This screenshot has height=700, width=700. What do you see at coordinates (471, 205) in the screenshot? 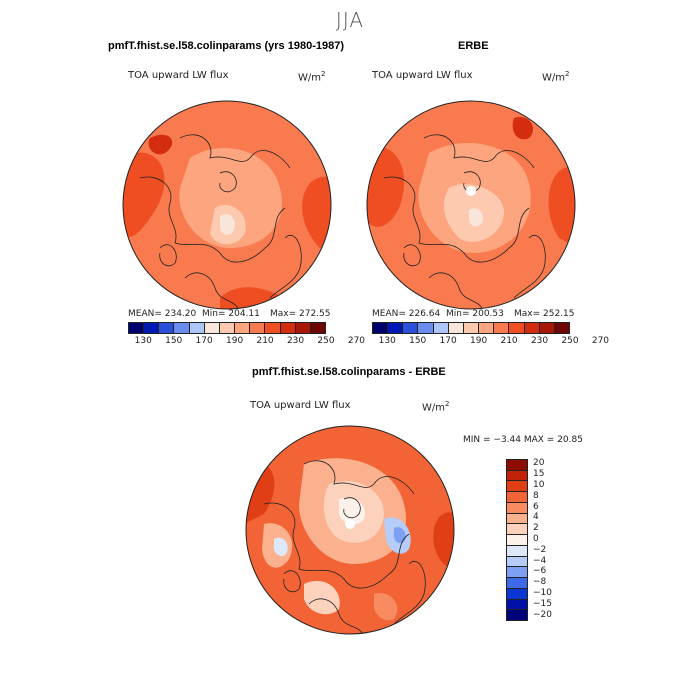
I see `panel2-polar-map` at bounding box center [471, 205].